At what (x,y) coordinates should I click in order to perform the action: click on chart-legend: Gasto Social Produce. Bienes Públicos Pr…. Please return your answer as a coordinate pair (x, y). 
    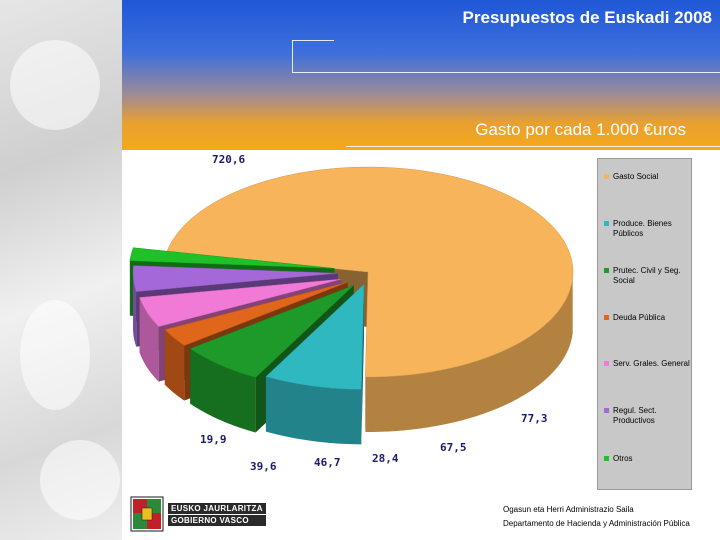
    Looking at the image, I should click on (644, 324).